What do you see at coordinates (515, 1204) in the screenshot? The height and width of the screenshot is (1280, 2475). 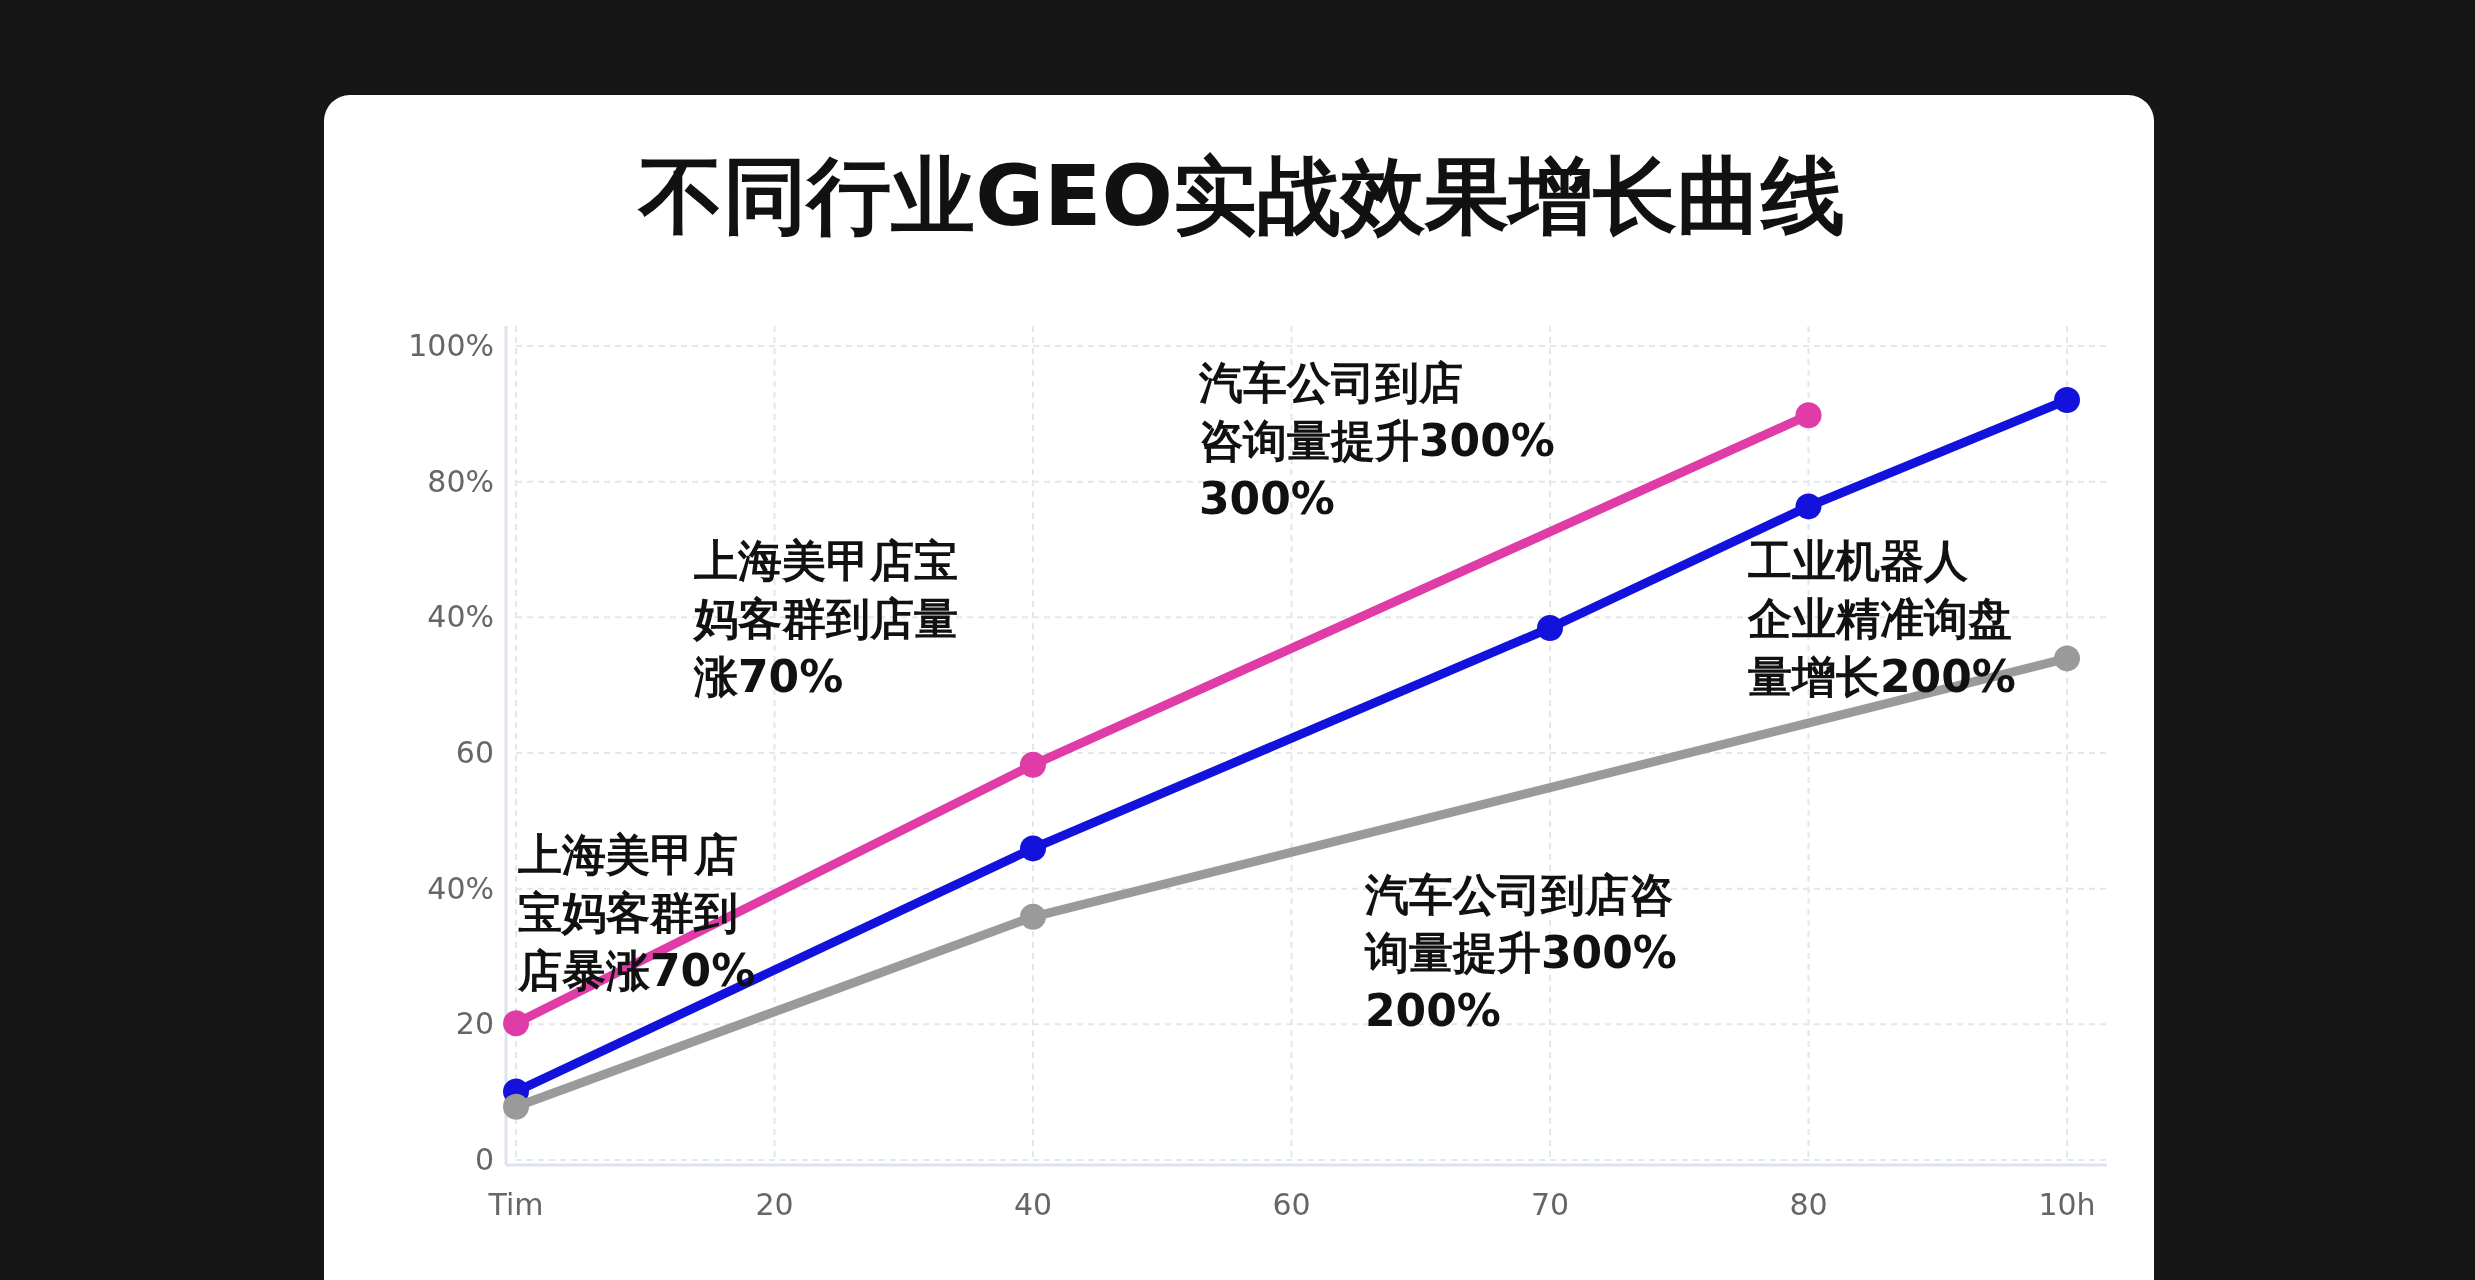 I see `x-tick-label: Tim` at bounding box center [515, 1204].